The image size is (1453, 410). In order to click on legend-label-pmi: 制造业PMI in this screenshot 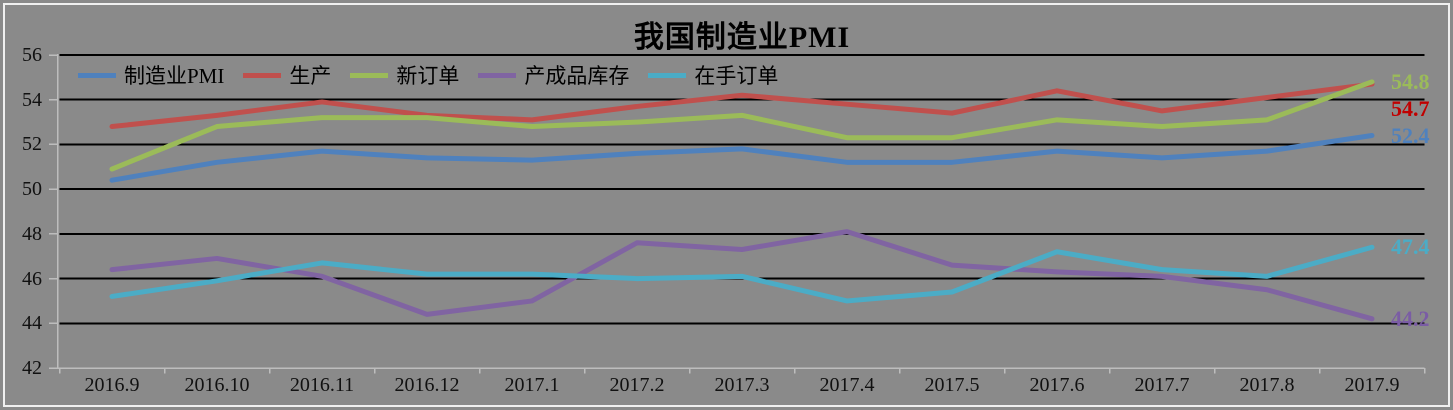, I will do `click(174, 76)`.